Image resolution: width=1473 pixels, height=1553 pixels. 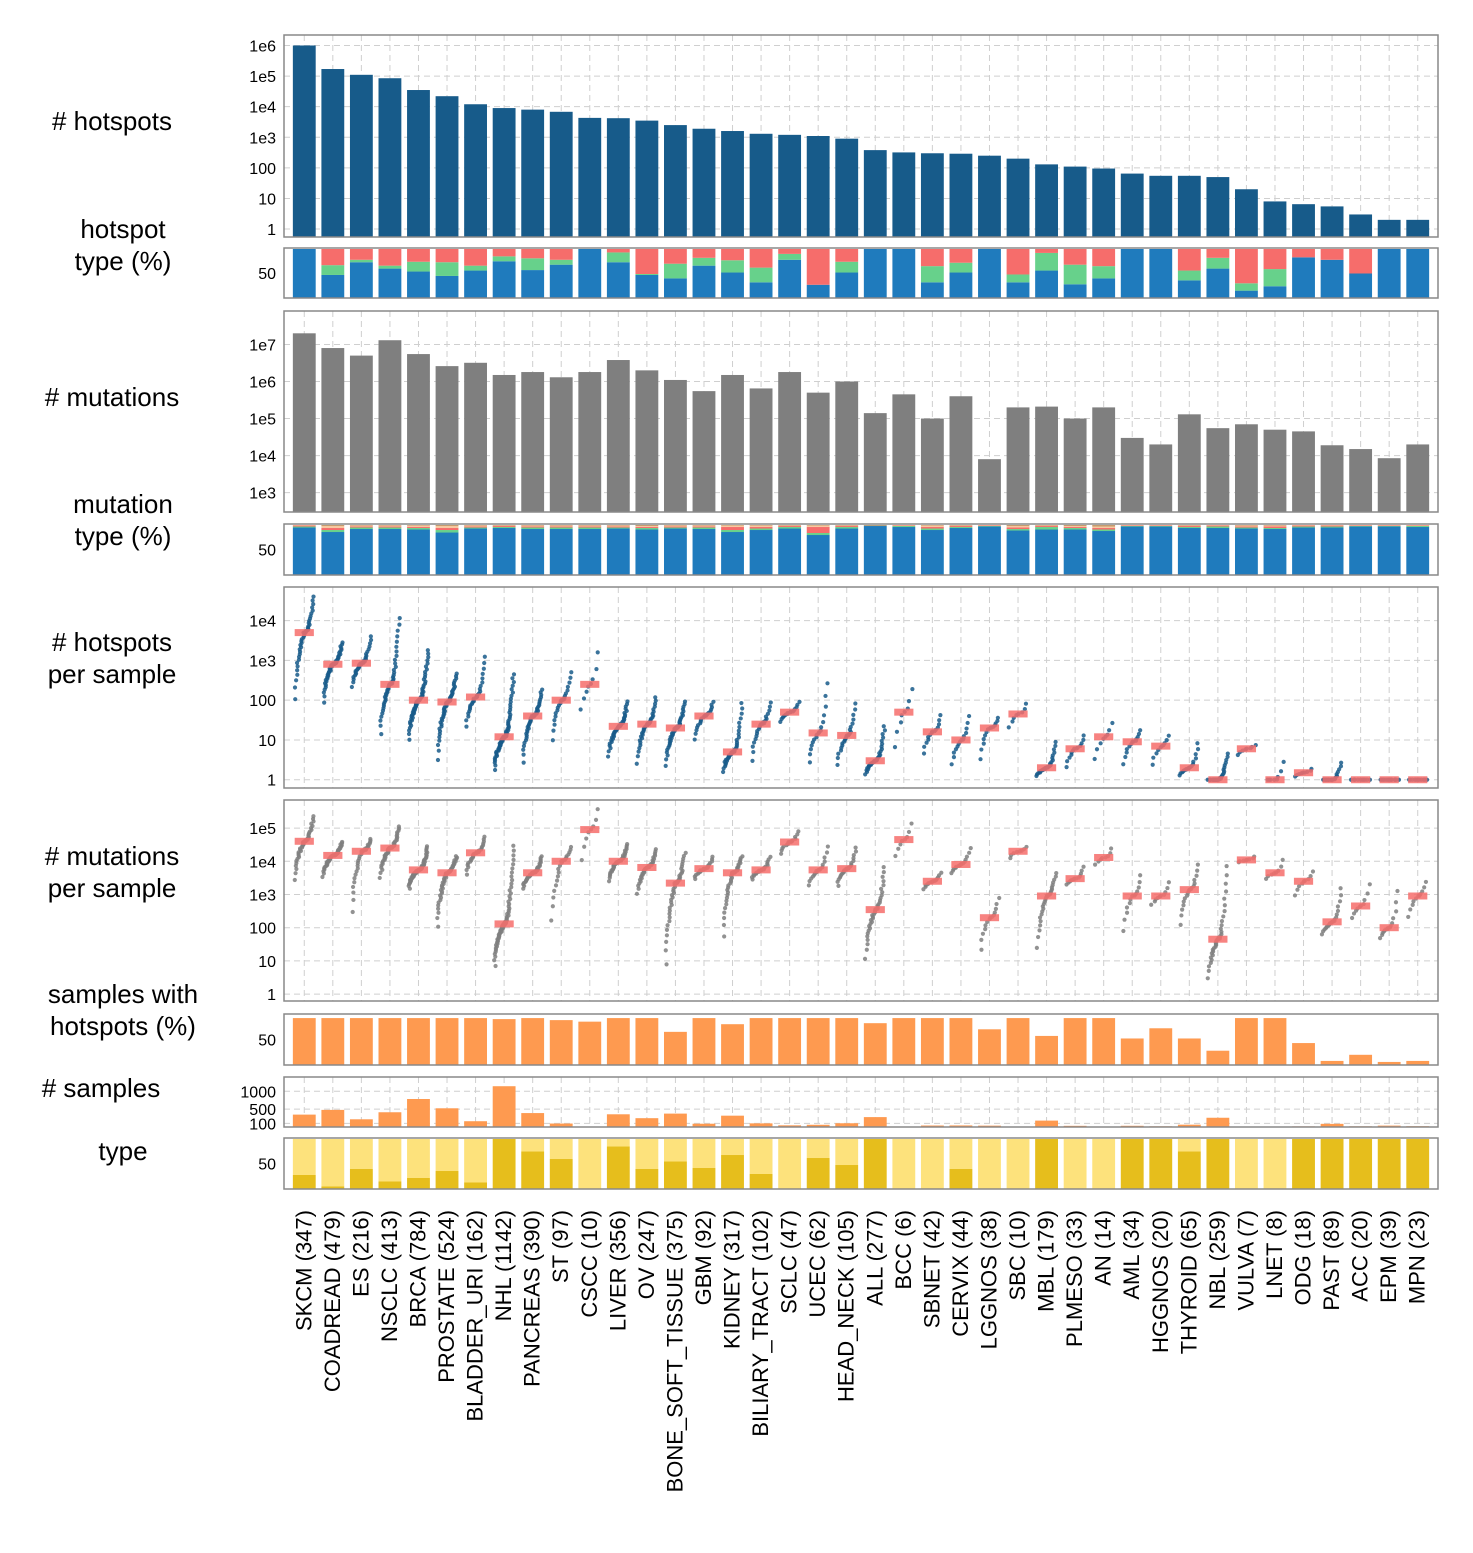 What do you see at coordinates (267, 1041) in the screenshot?
I see `y-tick-label: 50` at bounding box center [267, 1041].